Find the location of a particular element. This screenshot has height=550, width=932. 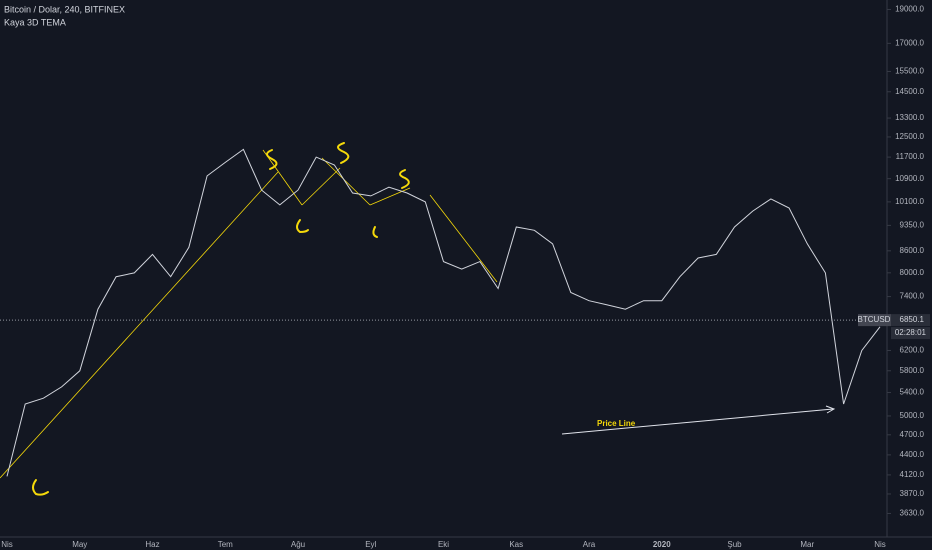

x-tick-label: Tem is located at coordinates (225, 544).